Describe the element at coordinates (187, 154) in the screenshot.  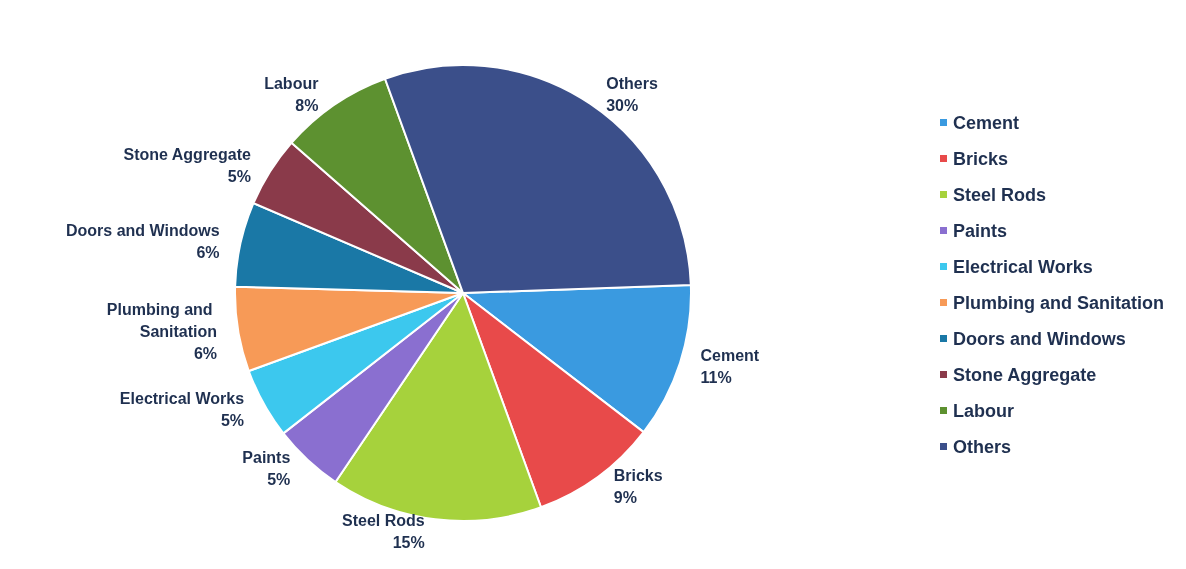
I see `slice-label: Stone Aggregate` at that location.